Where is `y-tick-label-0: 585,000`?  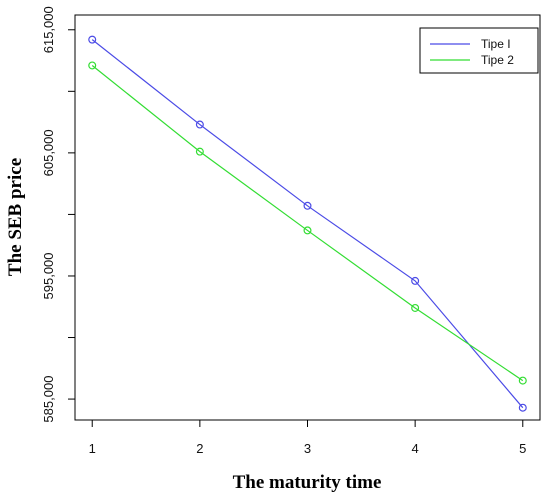
y-tick-label-0: 585,000 is located at coordinates (48, 399).